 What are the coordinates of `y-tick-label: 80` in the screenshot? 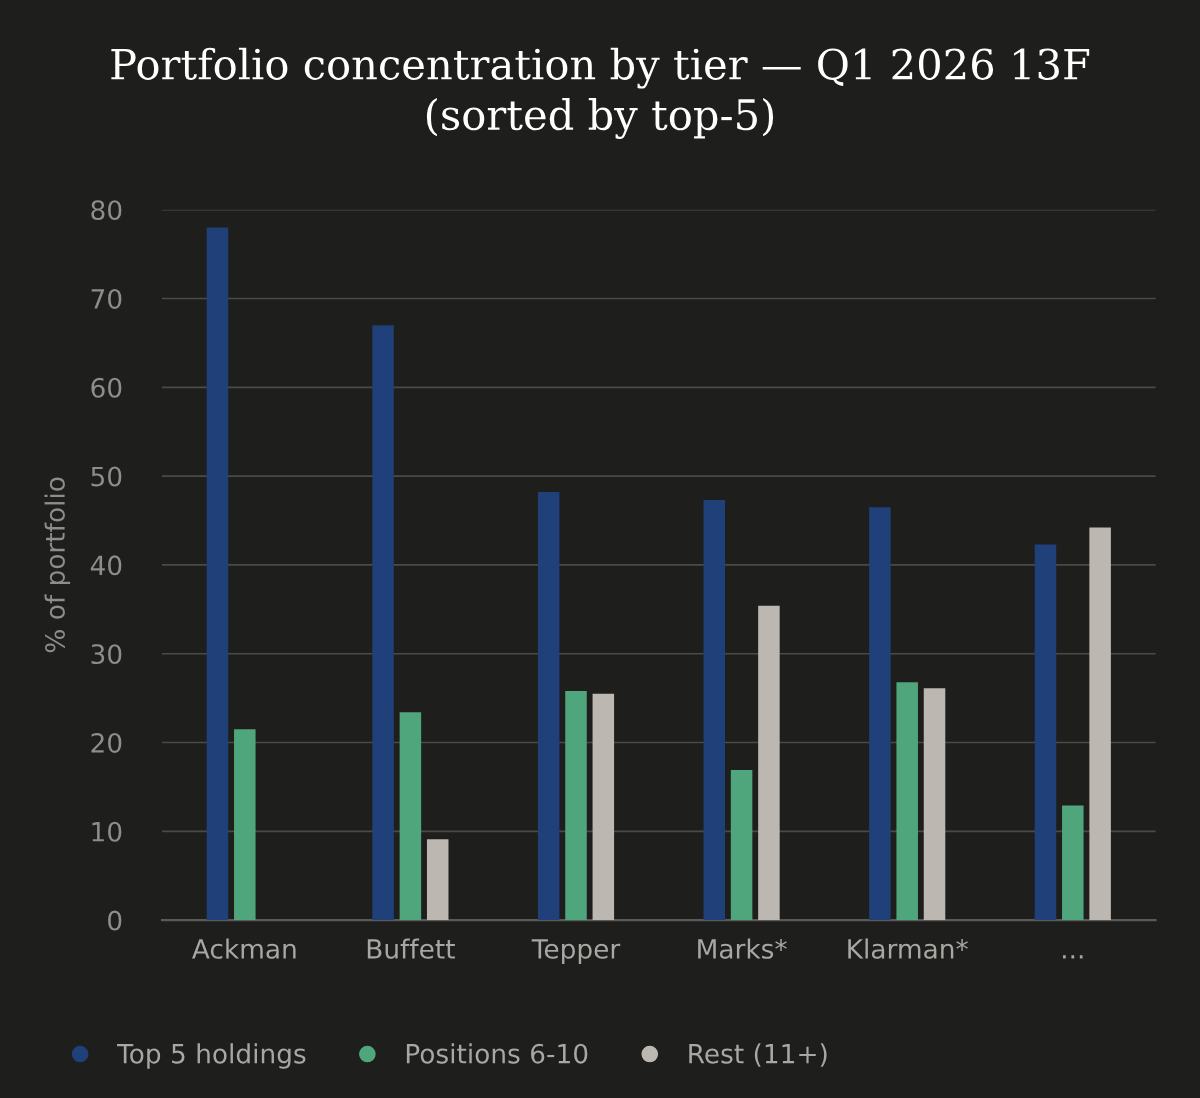 It's located at (106, 210).